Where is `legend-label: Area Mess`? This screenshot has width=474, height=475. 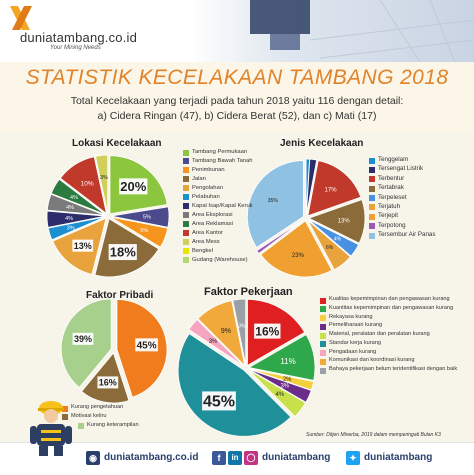
legend-label: Area Mess is located at coordinates (206, 241).